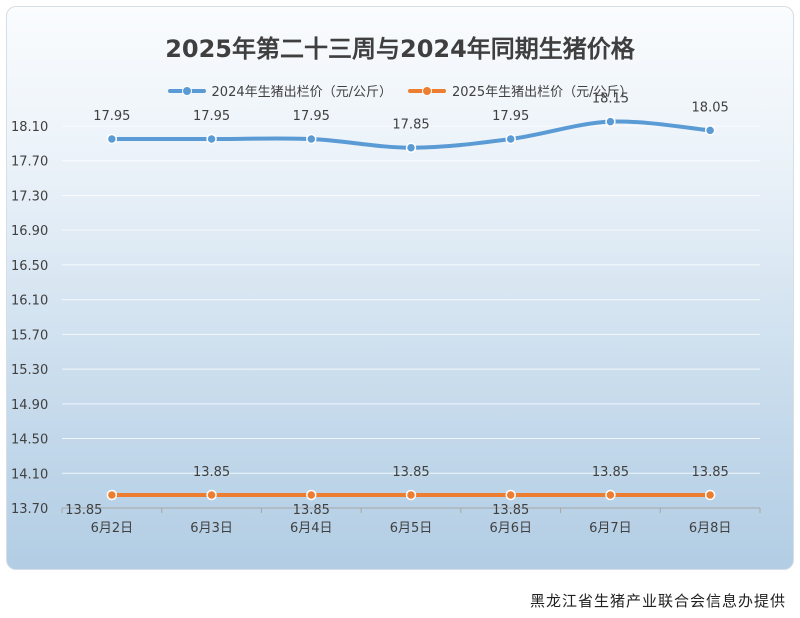  What do you see at coordinates (510, 528) in the screenshot?
I see `x-tick-label: 6月6日` at bounding box center [510, 528].